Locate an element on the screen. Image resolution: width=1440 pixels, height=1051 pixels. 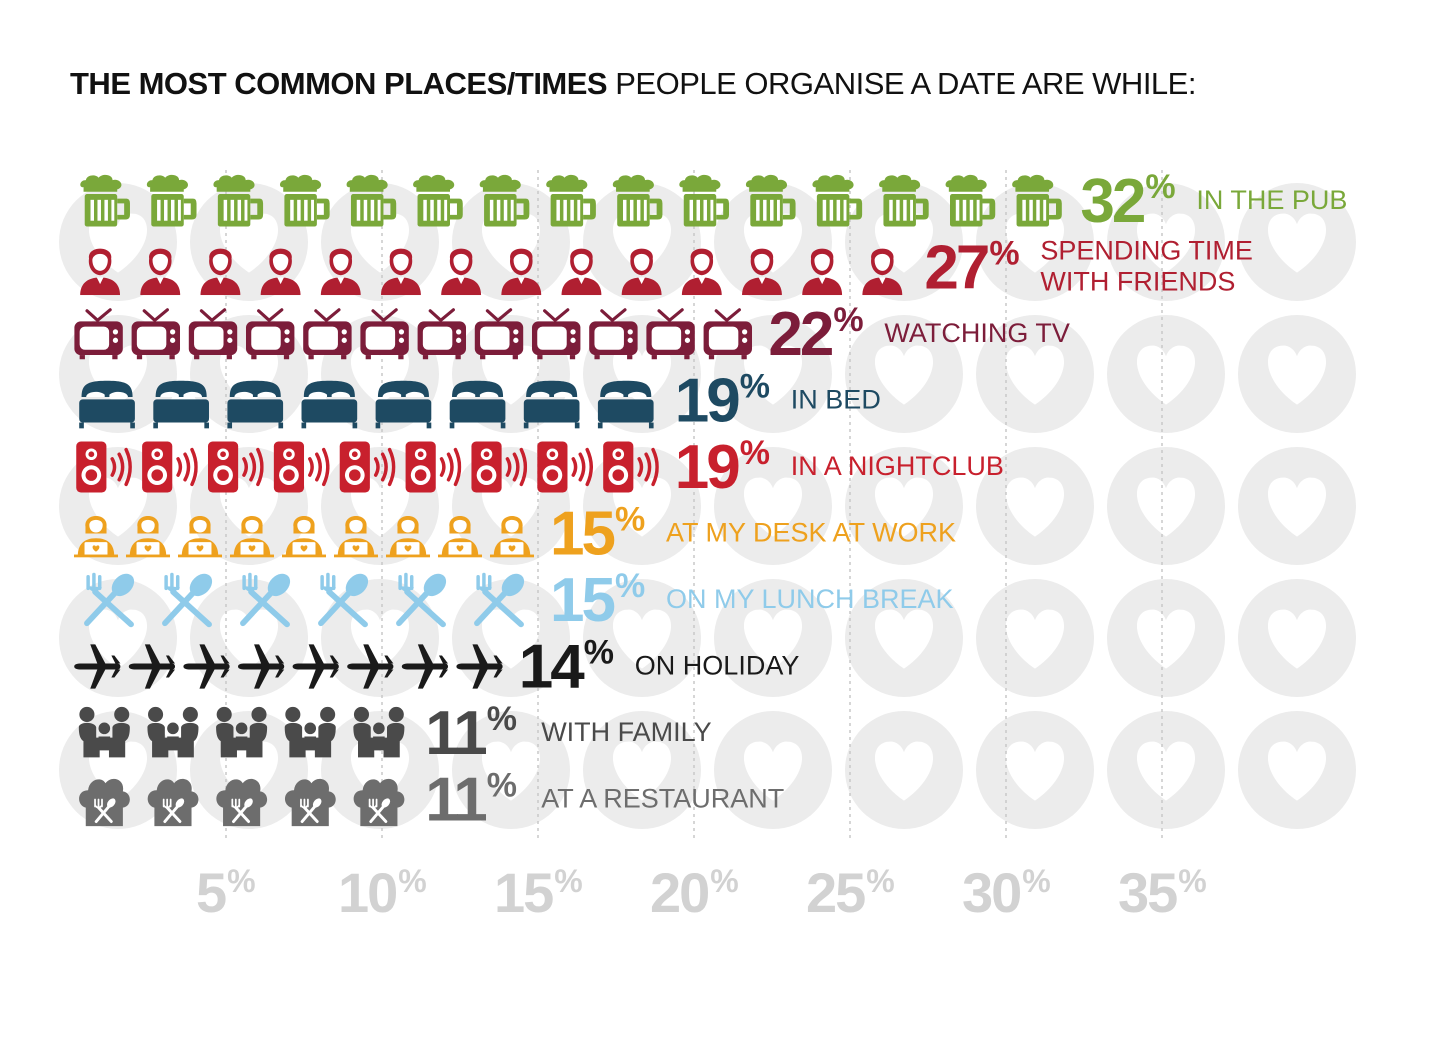
title-rest-part: PEOPLE ORGANISE A DATE ARE WHILE: is located at coordinates (901, 83).